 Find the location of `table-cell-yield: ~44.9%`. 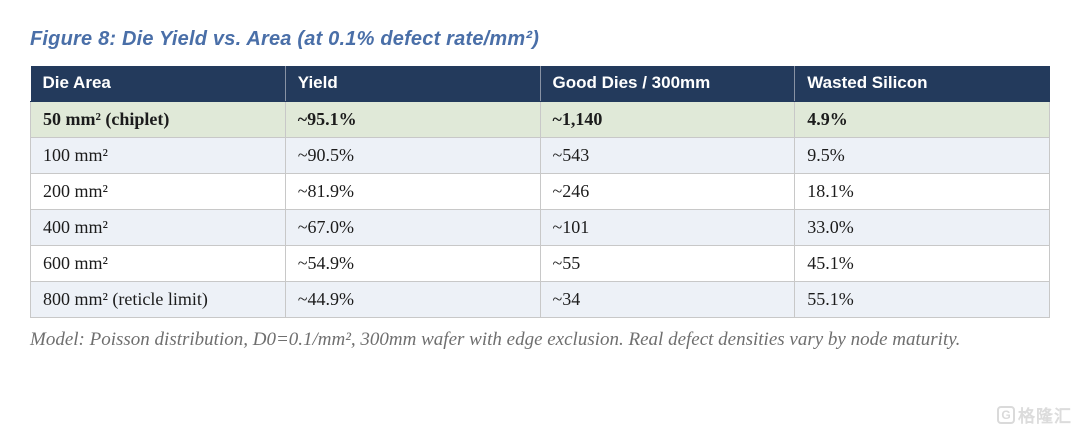

table-cell-yield: ~44.9% is located at coordinates (412, 299).